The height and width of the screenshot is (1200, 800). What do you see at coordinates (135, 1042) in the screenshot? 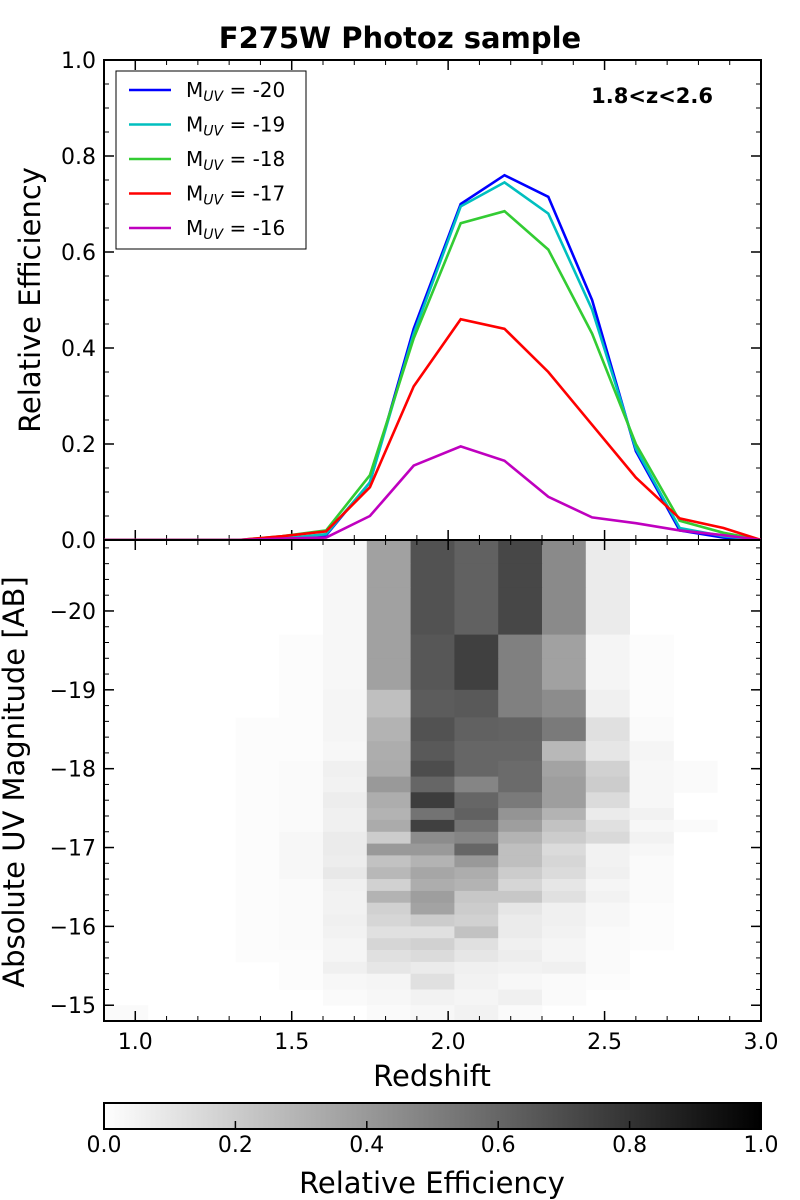
I see `x-tick-label: 1.0` at bounding box center [135, 1042].